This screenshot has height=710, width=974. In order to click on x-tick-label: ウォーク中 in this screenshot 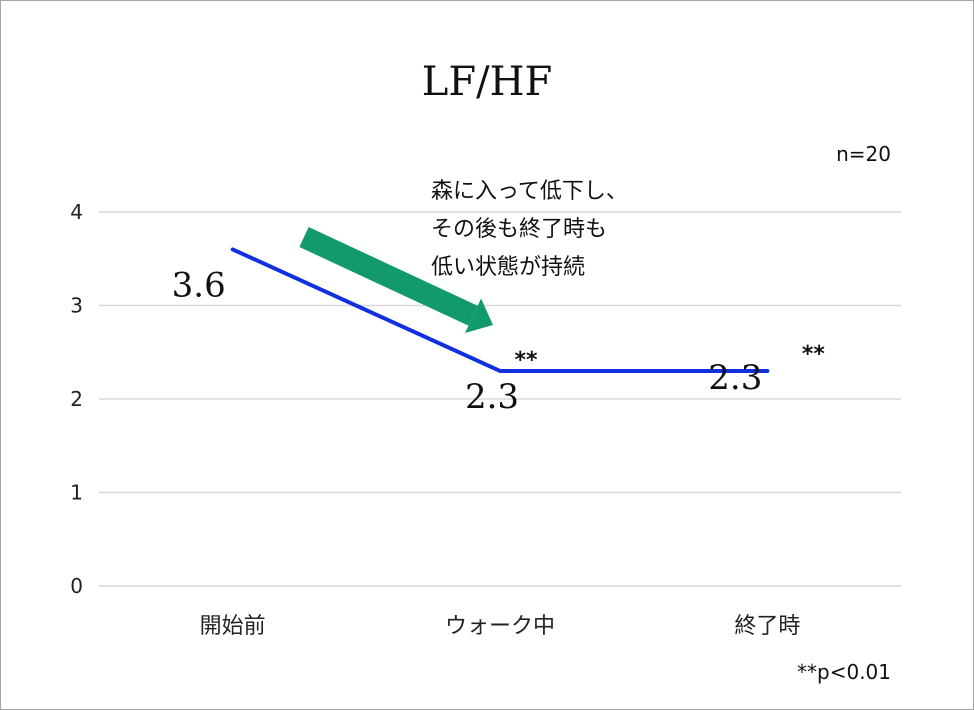, I will do `click(500, 626)`.